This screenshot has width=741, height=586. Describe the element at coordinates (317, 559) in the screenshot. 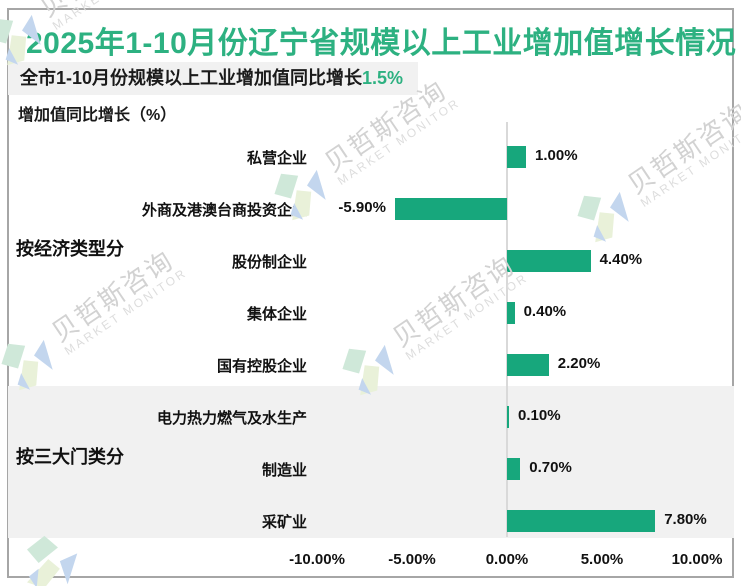

I see `x-tick-label: -10.00%` at that location.